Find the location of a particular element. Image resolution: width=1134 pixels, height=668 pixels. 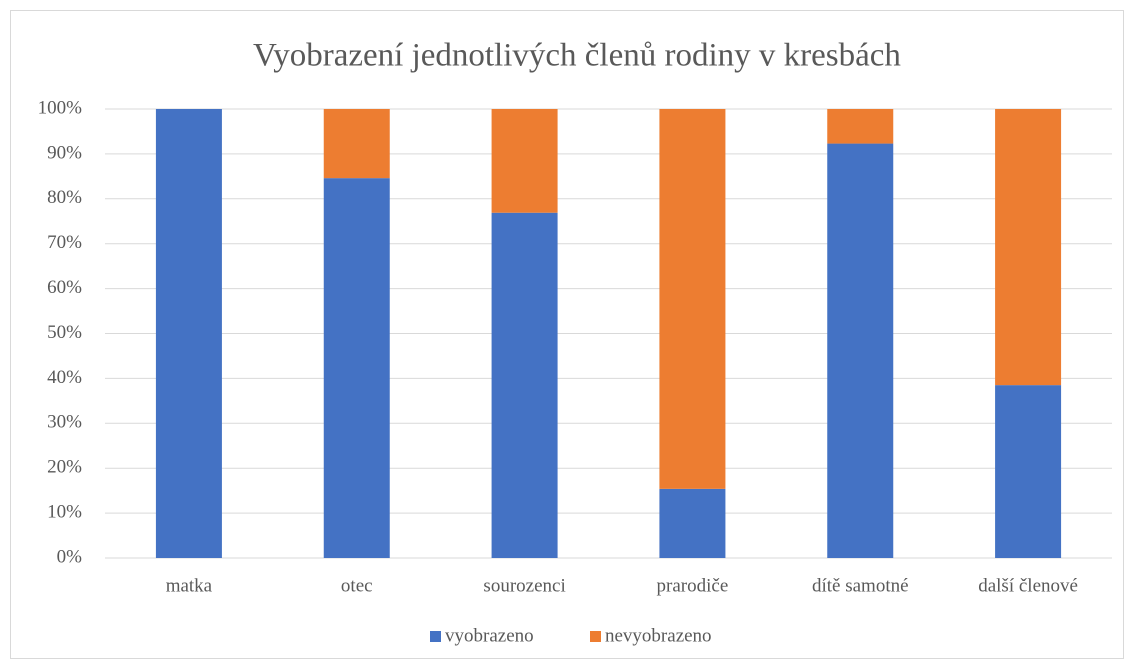

y-tick-label: 60% is located at coordinates (64, 287).